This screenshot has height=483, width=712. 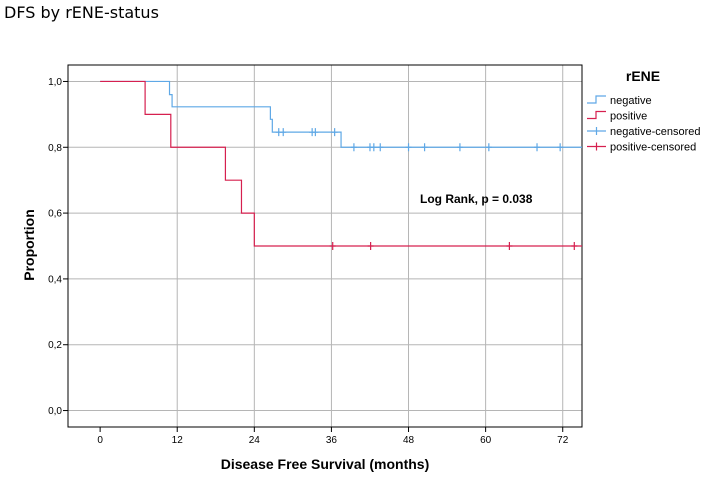 I want to click on y-axis-title: Proportion, so click(x=29, y=245).